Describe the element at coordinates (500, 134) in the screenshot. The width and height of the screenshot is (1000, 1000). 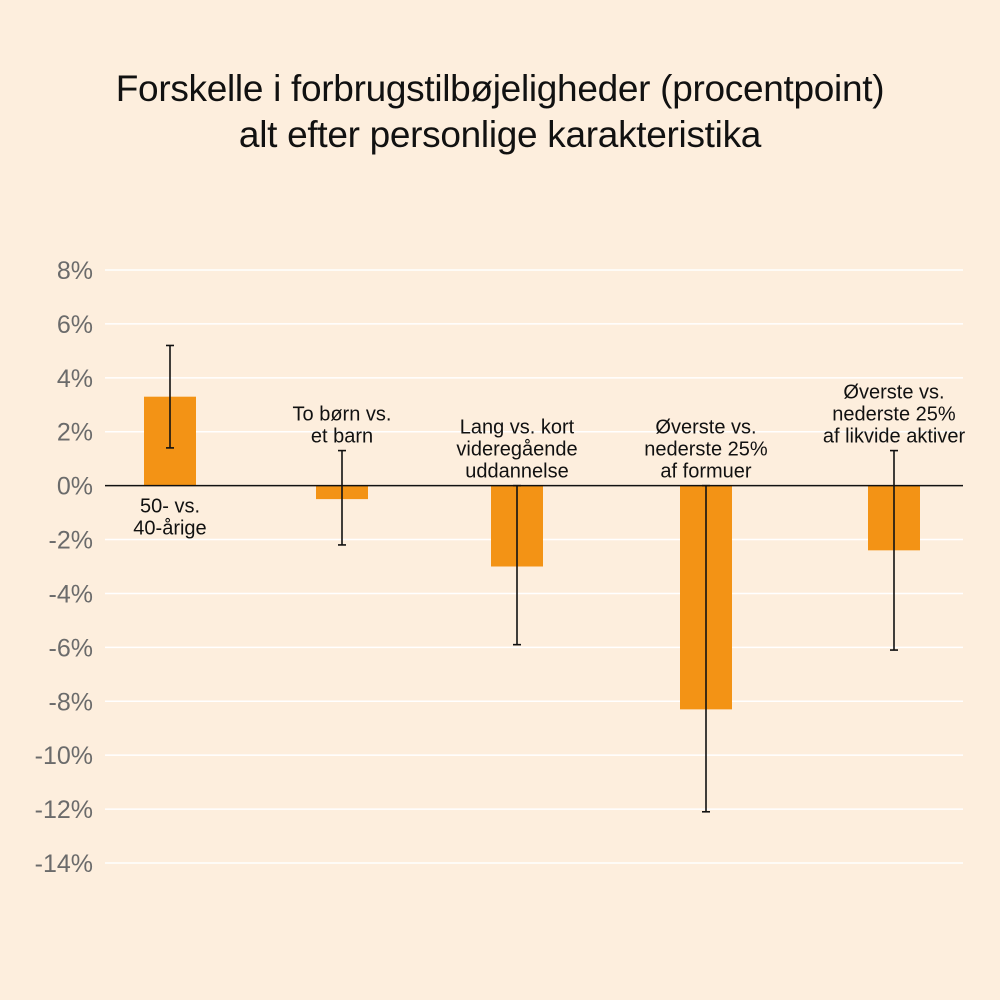
I see `chart-title-line-2: alt efter personlige karakteristika` at that location.